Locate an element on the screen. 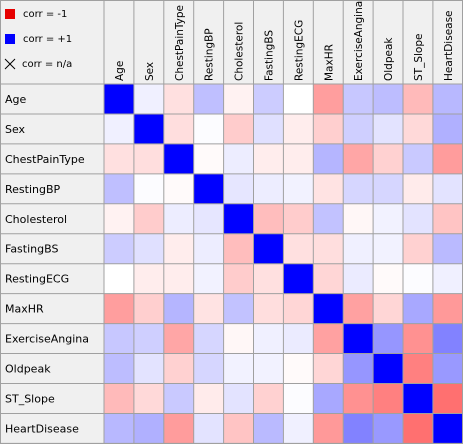 The width and height of the screenshot is (463, 444). heatmap-cell-cholesterol-heartdisease is located at coordinates (447, 218).